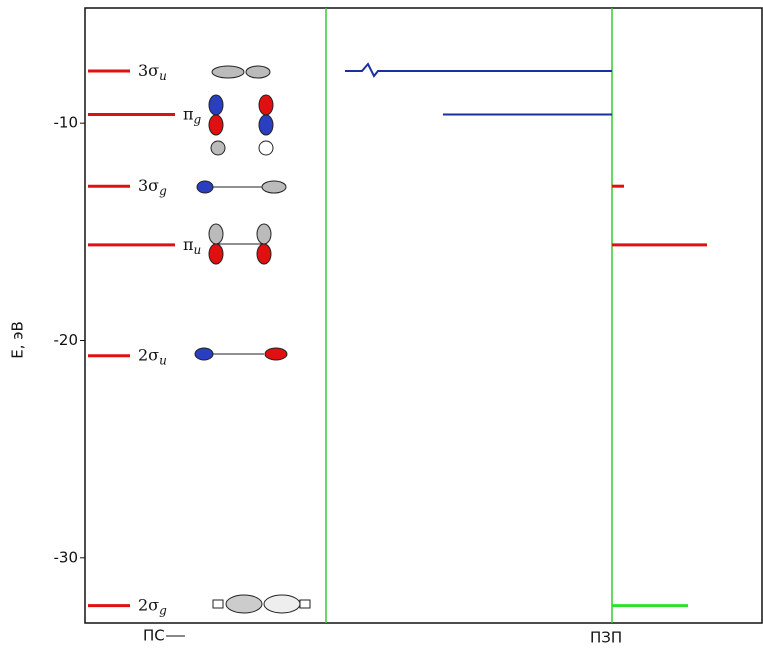 This screenshot has height=653, width=763. What do you see at coordinates (66, 557) in the screenshot?
I see `y-tick-label: -30` at bounding box center [66, 557].